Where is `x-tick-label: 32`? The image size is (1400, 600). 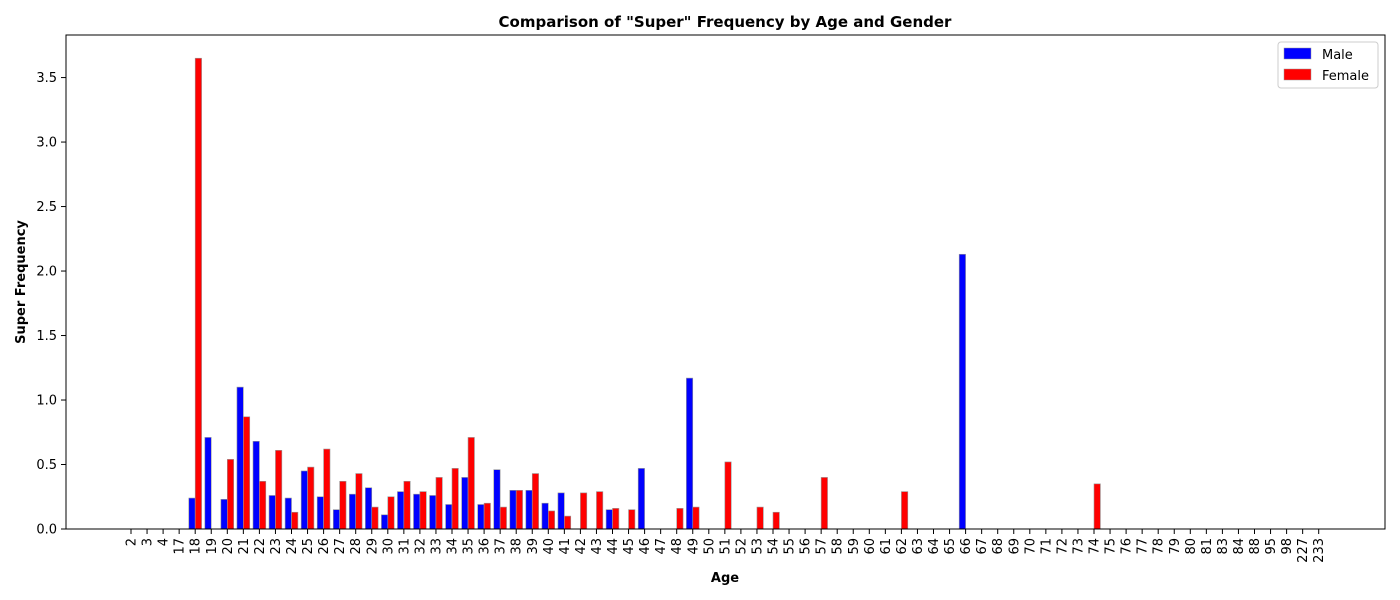 x-tick-label: 32 is located at coordinates (420, 546).